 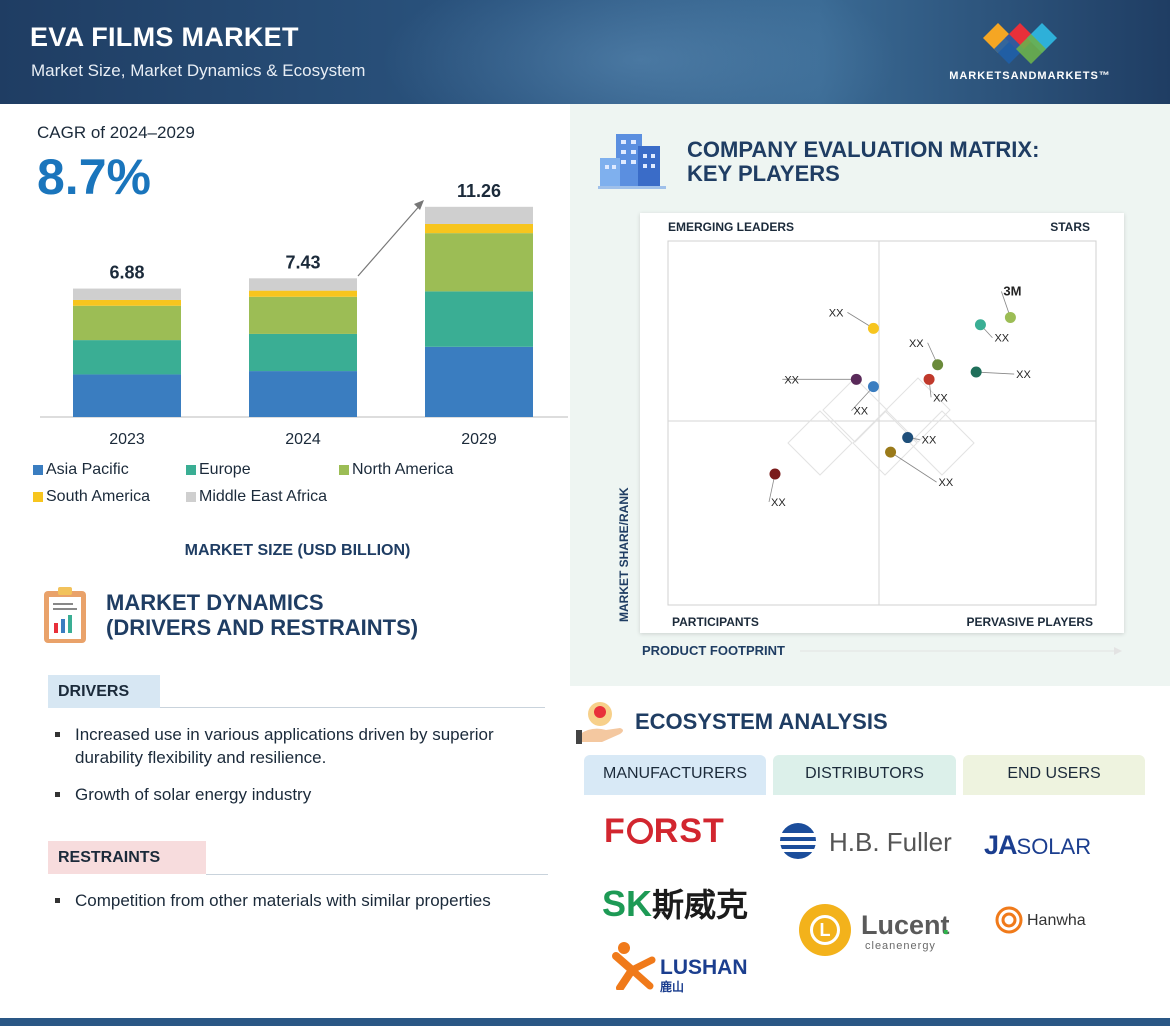 I want to click on x-tick-label: 2029, so click(x=479, y=439).